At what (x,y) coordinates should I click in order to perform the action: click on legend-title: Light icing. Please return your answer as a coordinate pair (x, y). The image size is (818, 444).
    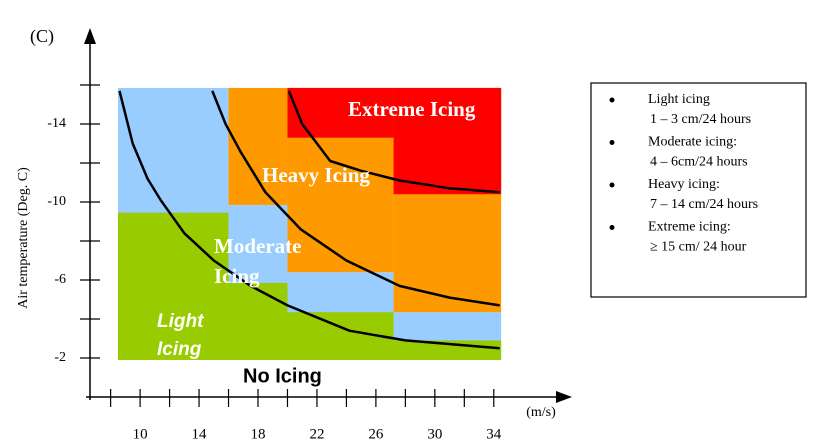
    Looking at the image, I should click on (679, 99).